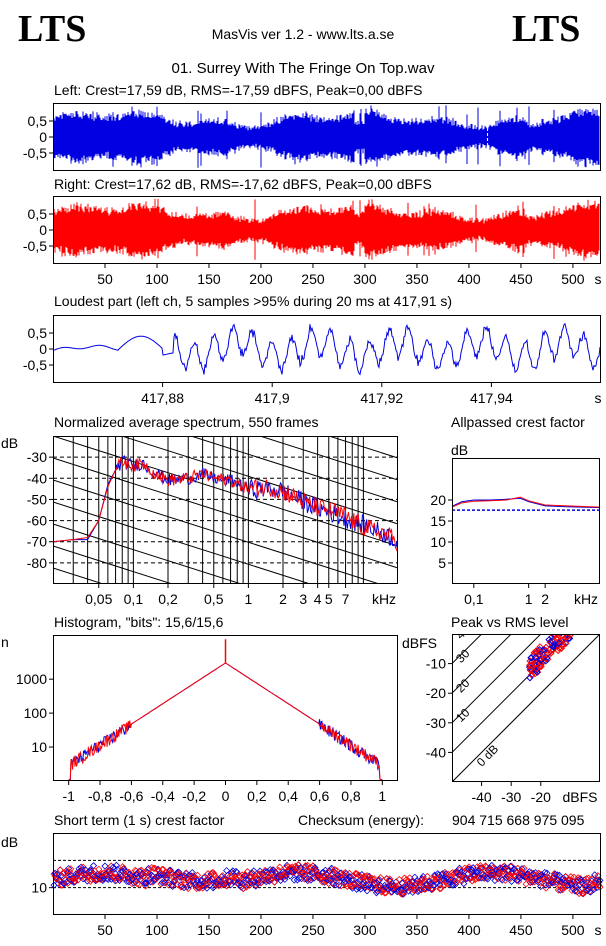  I want to click on spectrum-xtick-label: 3, so click(303, 599).